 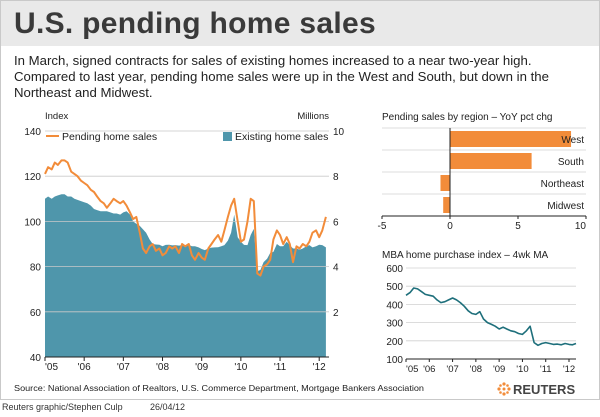 I want to click on mba-x-tick-label: '10, so click(x=522, y=369).